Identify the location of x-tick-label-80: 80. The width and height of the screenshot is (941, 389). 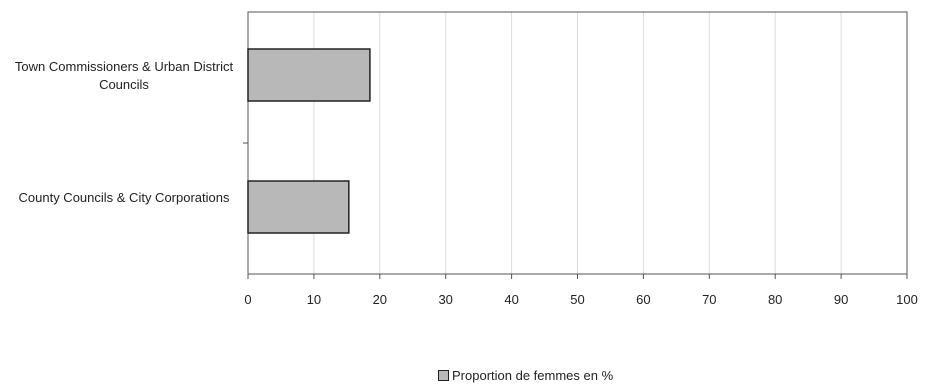
(775, 299).